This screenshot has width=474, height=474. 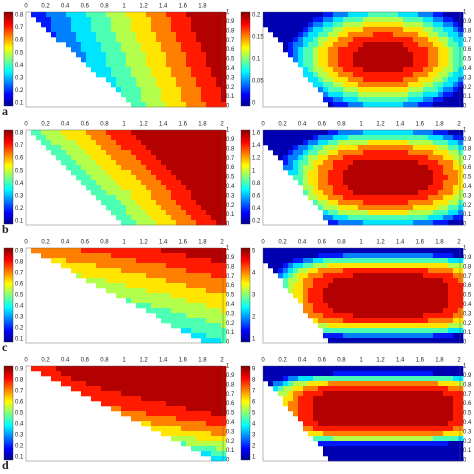 What do you see at coordinates (8, 413) in the screenshot?
I see `colorbar` at bounding box center [8, 413].